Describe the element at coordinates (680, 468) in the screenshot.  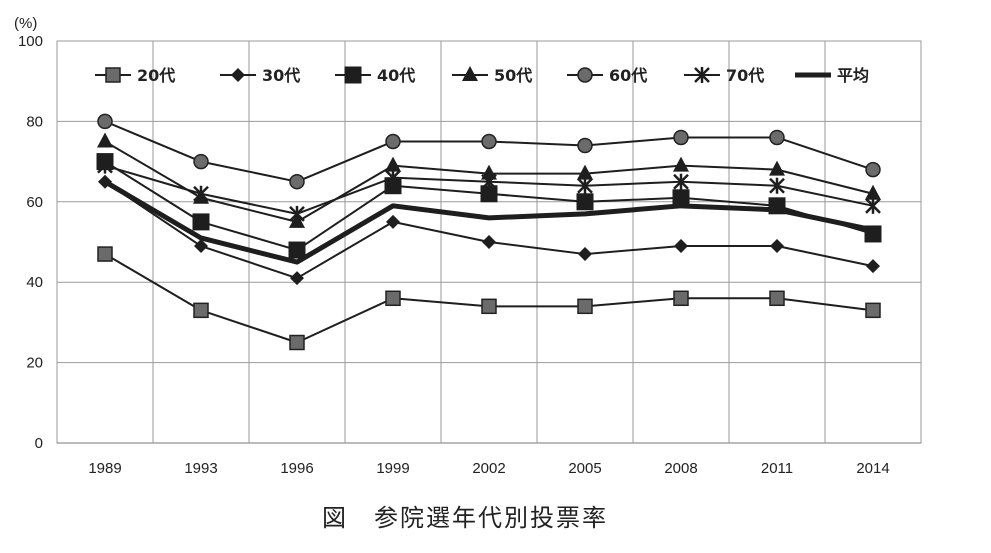
I see `x-tick-label: 2008` at that location.